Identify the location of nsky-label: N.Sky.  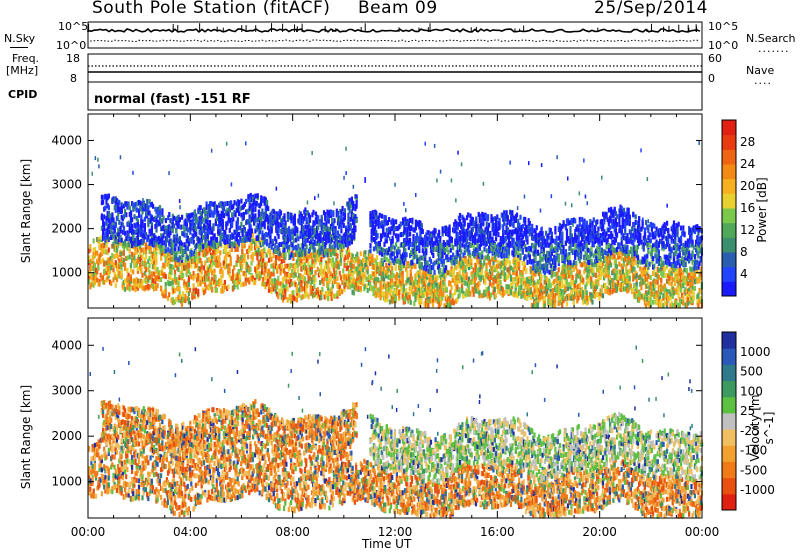
(20, 38).